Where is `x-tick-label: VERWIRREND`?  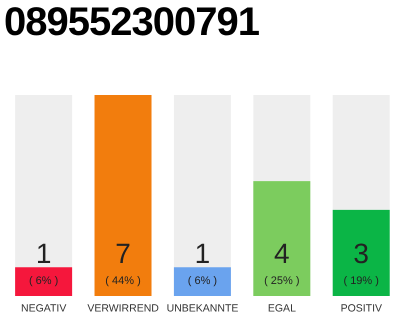 x-tick-label: VERWIRREND is located at coordinates (123, 308).